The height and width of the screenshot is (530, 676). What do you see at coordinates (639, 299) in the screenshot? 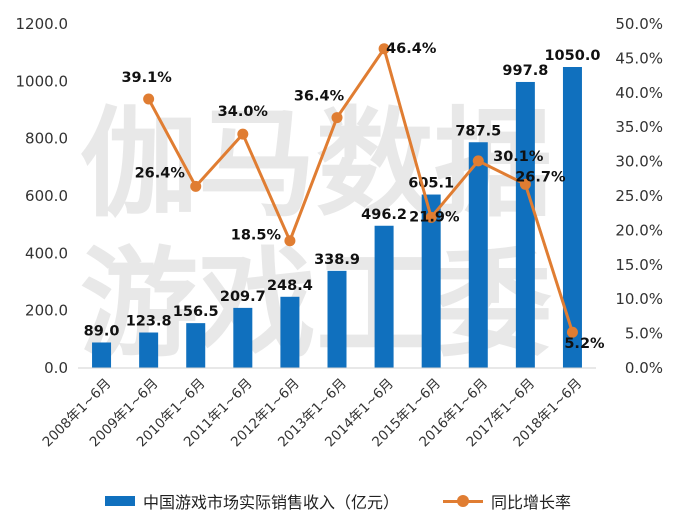
I see `right-tick-label: 10.0%` at bounding box center [639, 299].